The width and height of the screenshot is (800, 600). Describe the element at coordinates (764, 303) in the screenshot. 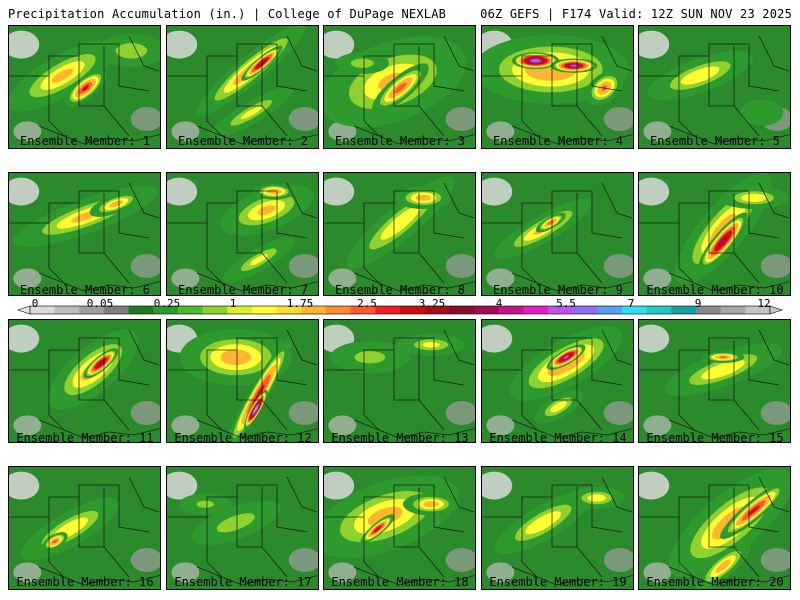

I see `colorbar-tick-label: 12` at that location.